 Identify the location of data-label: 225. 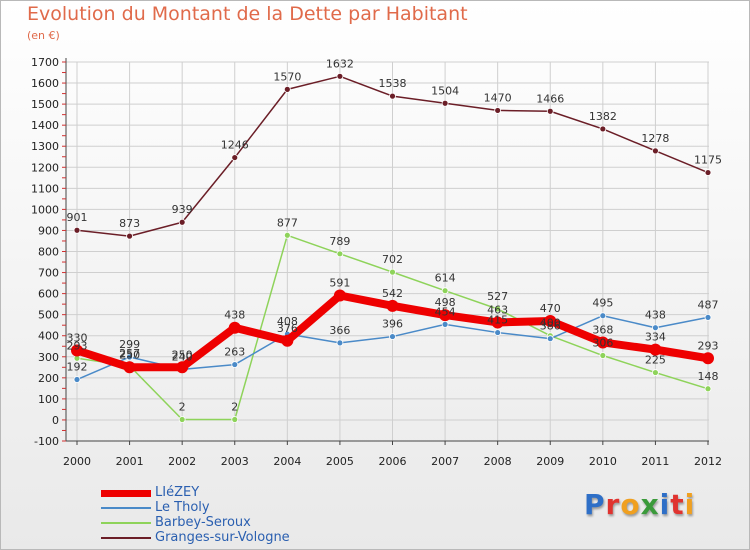
(655, 360).